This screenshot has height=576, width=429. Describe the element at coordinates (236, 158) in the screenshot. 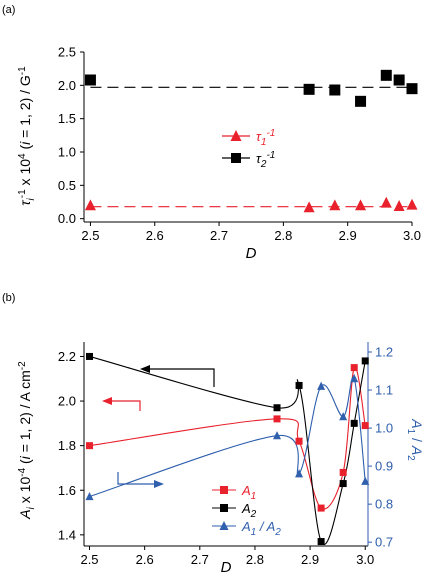

I see `legend-marker-tau2` at that location.